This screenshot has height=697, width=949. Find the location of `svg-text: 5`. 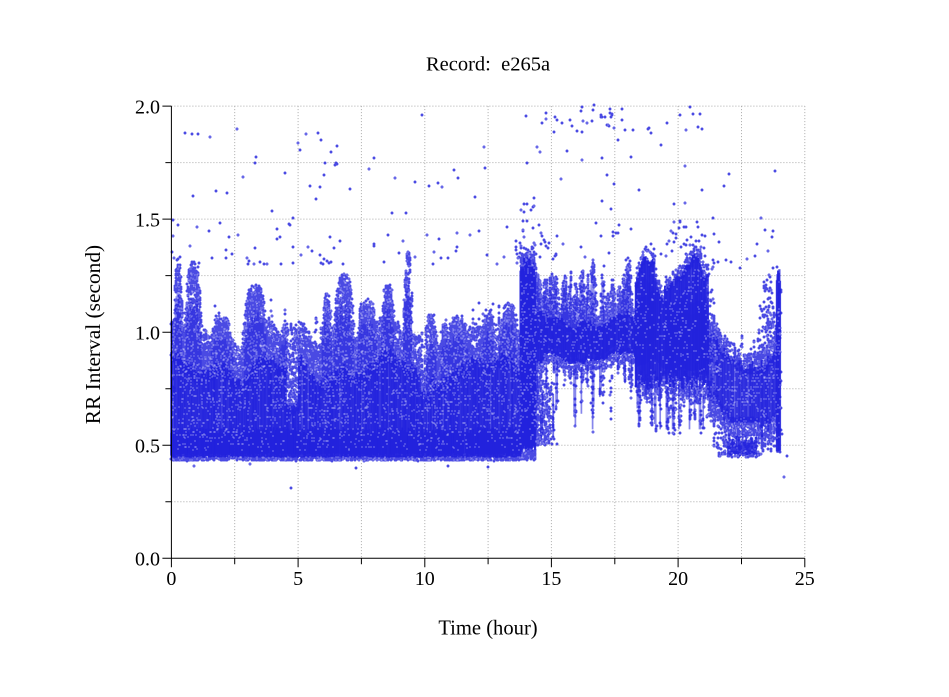

svg-text: 5 is located at coordinates (298, 579).